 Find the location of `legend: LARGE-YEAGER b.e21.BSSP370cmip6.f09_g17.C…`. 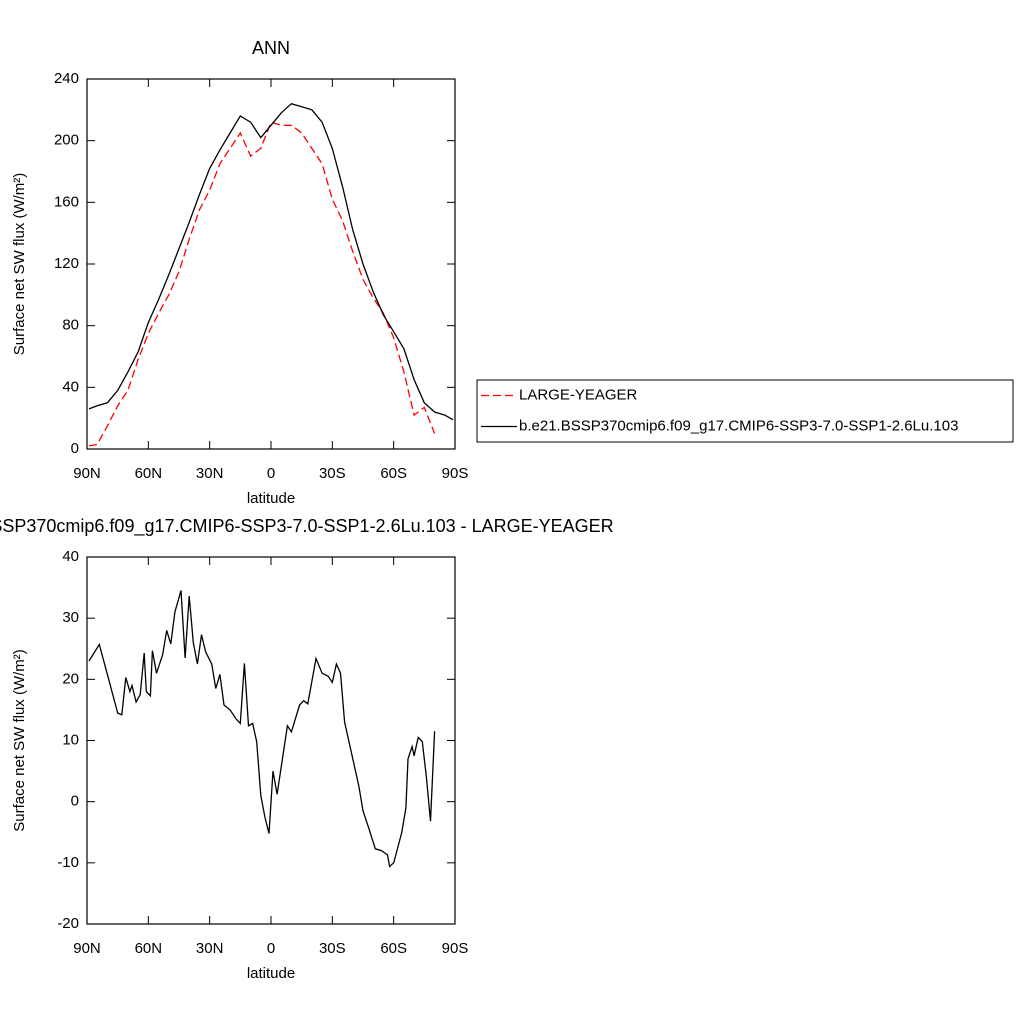

legend: LARGE-YEAGER b.e21.BSSP370cmip6.f09_g17.C… is located at coordinates (745, 411).